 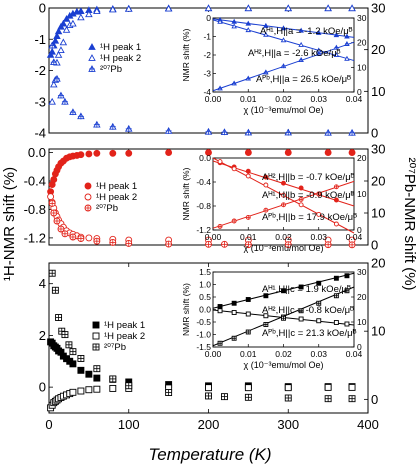 I want to click on inset-annotation: Aᴾᵇ,H||c = 21.3 kOe/μᴮ, so click(x=309, y=333).